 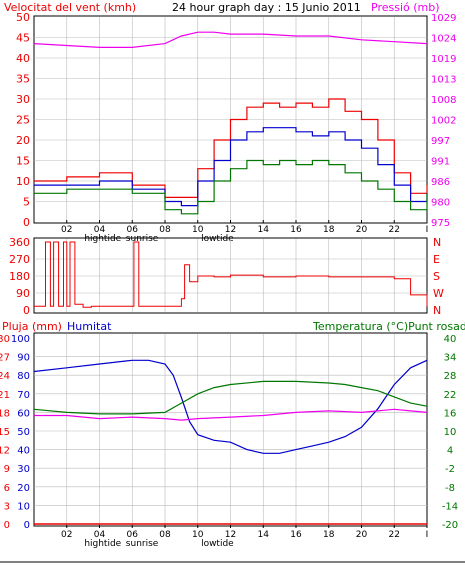 What do you see at coordinates (32, 326) in the screenshot?
I see `rain-axis-title: Pluja (mm)` at bounding box center [32, 326].